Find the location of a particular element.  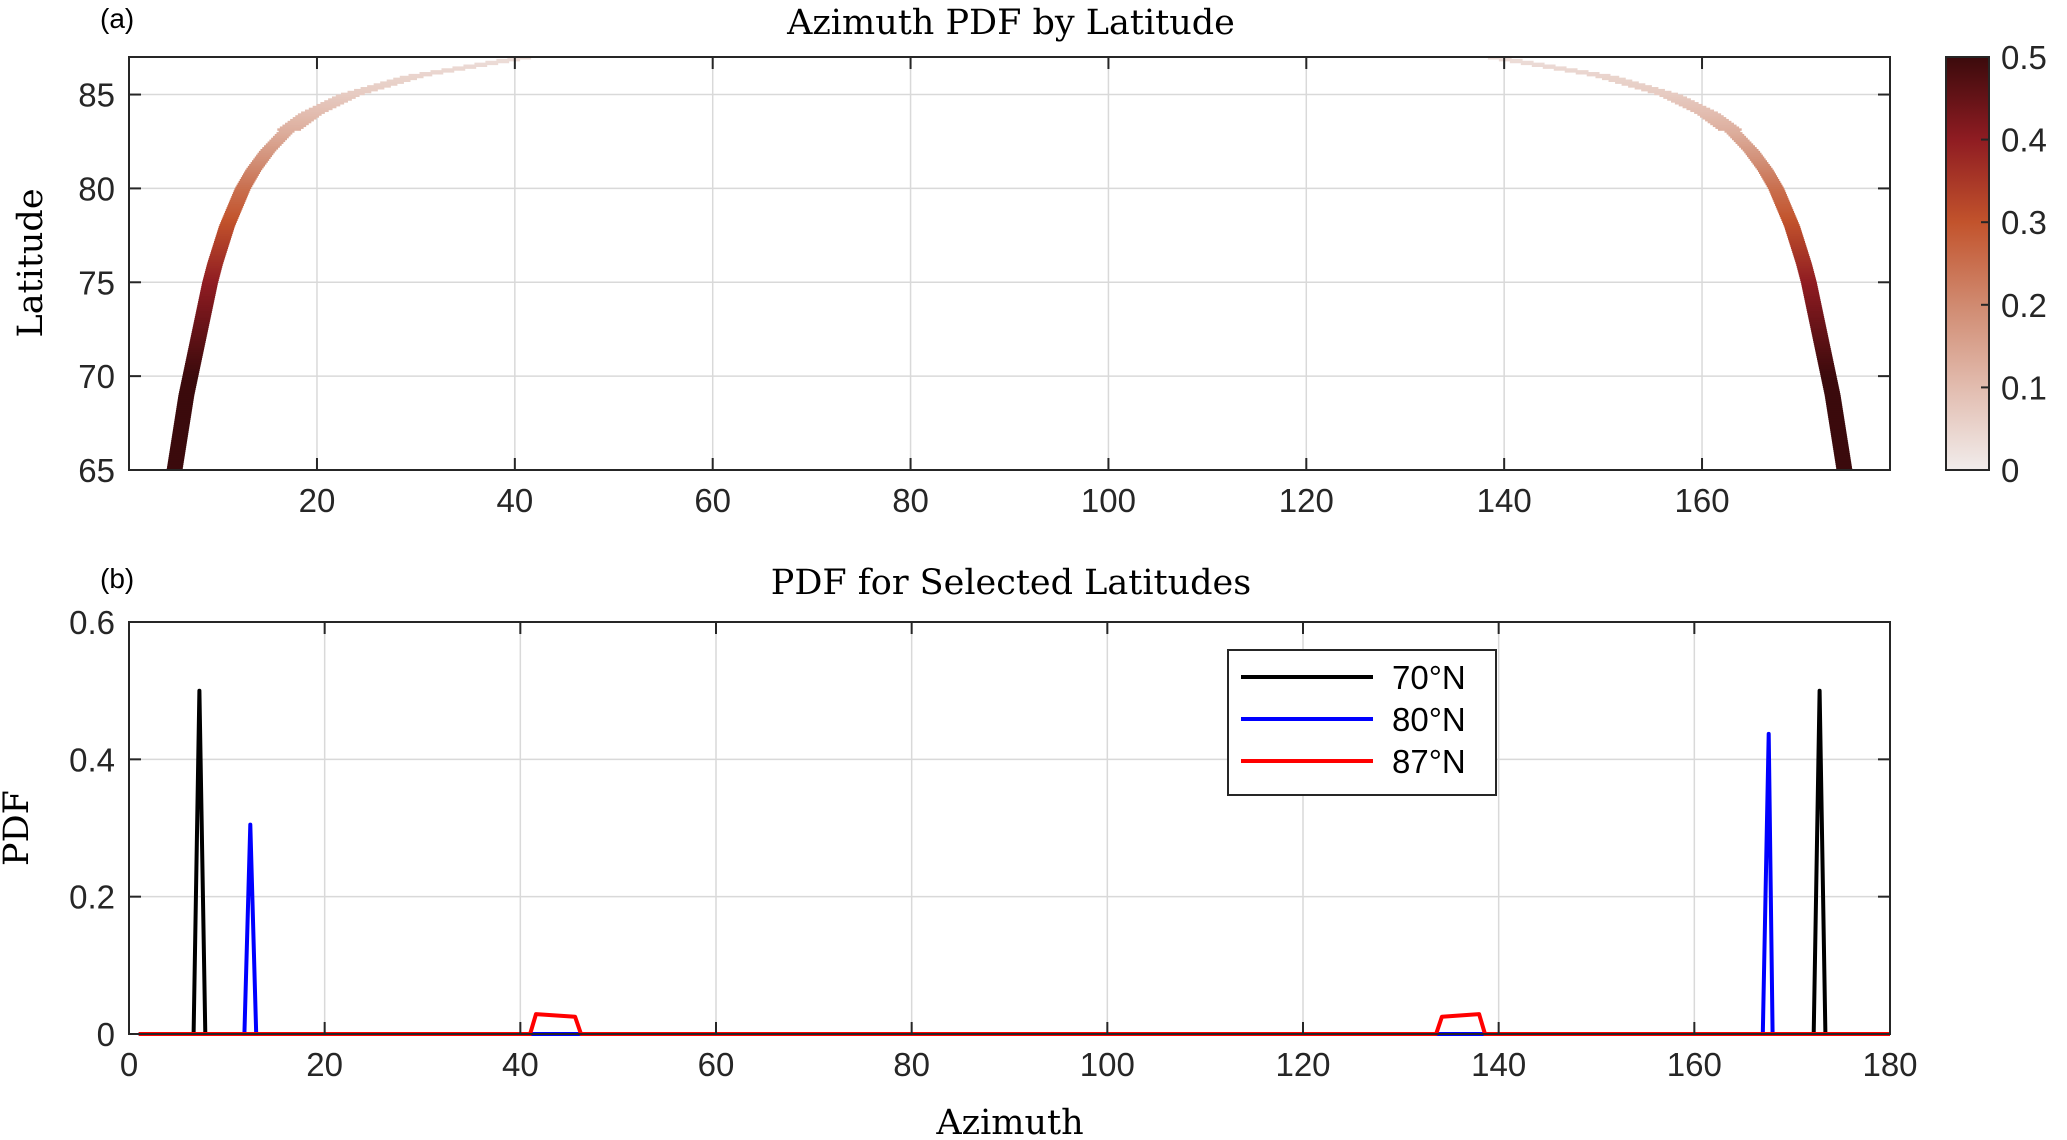

panel-a-y-tick-label: 85 is located at coordinates (96, 95).